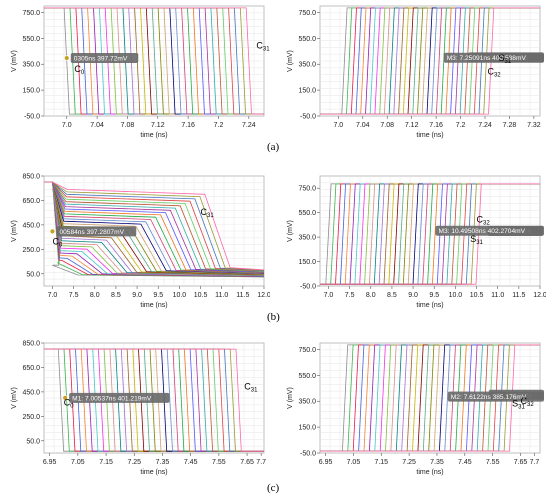  I want to click on x-tick-label: 7.0, so click(338, 125).